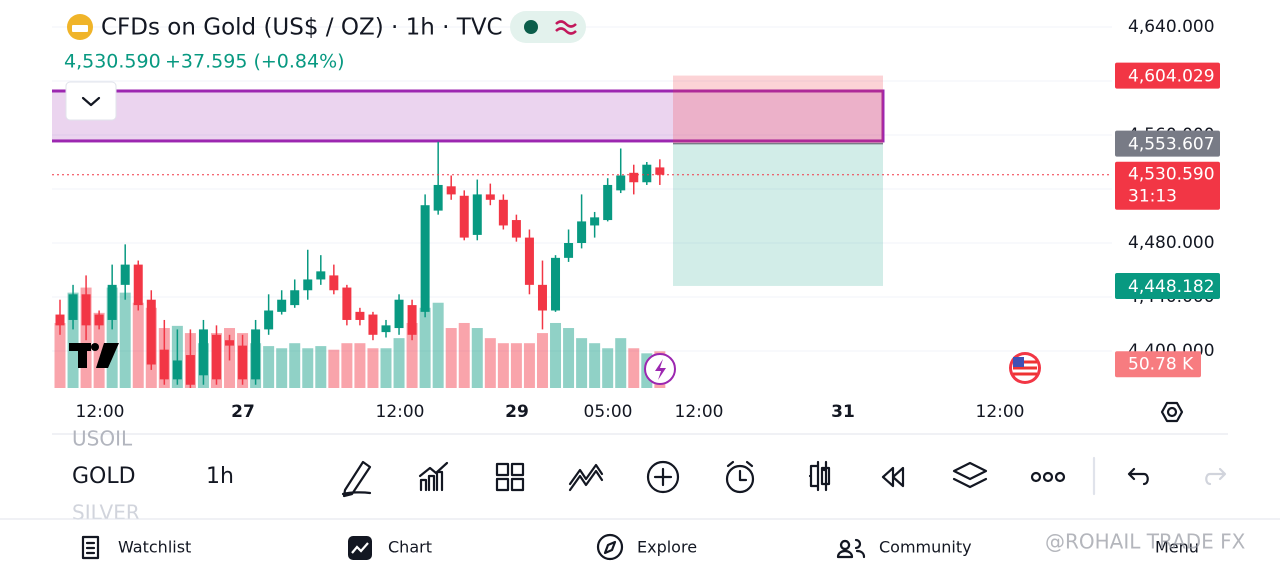 The image size is (1280, 576). Describe the element at coordinates (608, 412) in the screenshot. I see `x-tick-label: 05:00` at that location.